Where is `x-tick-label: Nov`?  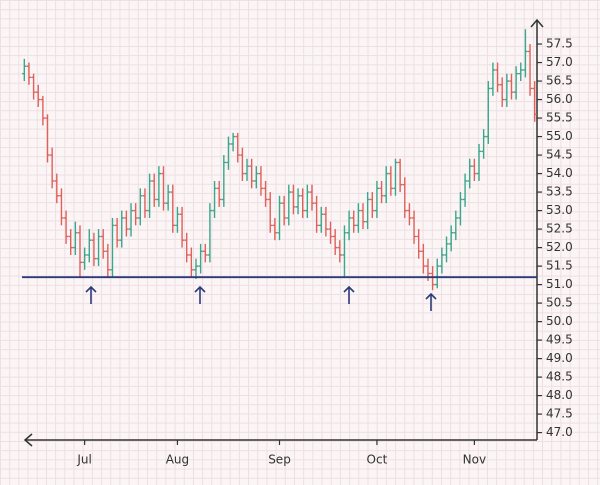 x-tick-label: Nov is located at coordinates (474, 460).